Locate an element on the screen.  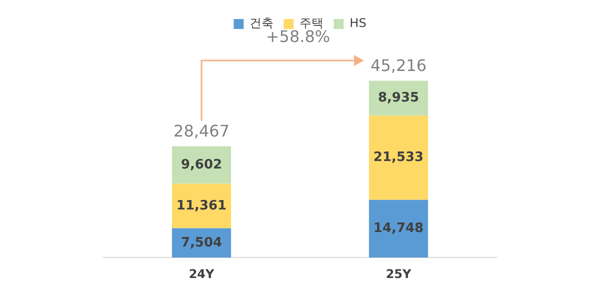
legend-label: 건축 is located at coordinates (262, 23).